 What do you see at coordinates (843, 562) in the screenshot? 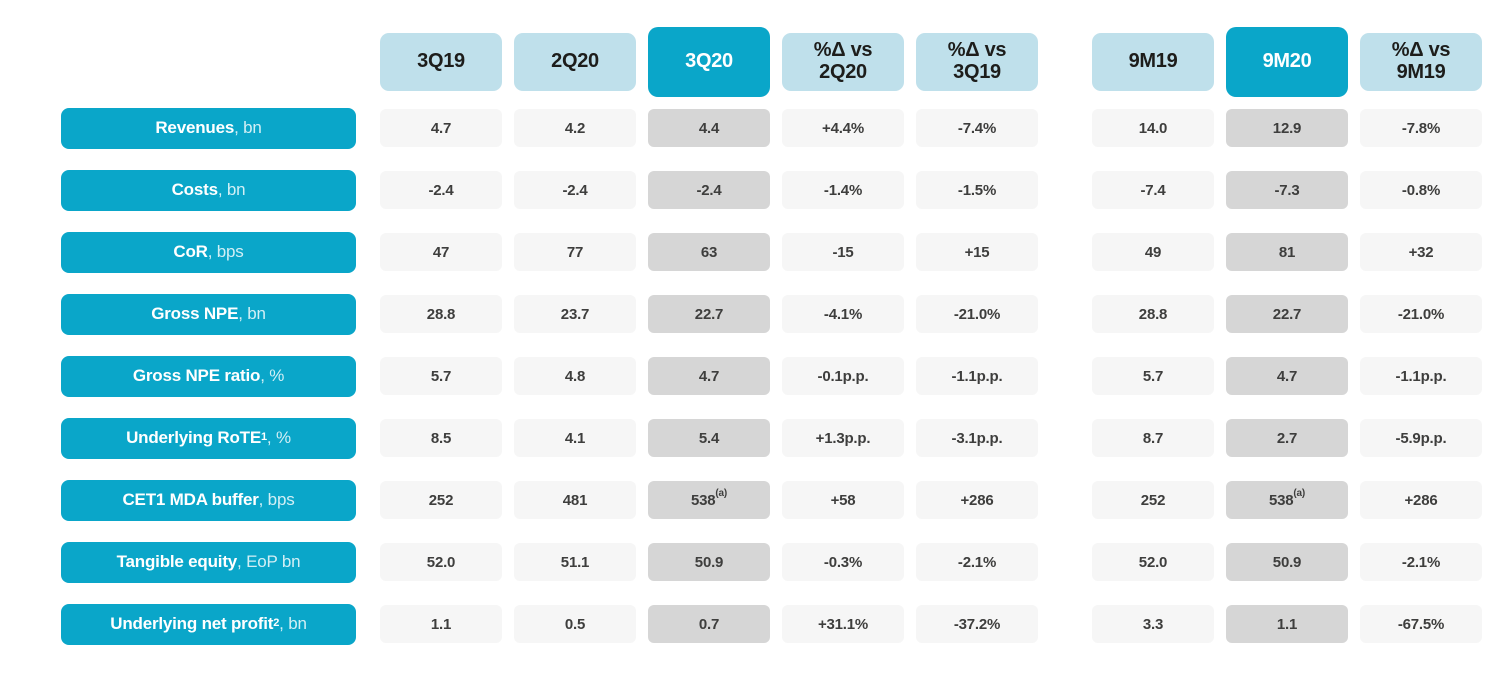
I see `cell-tangible-equity-delta-vs-2q20: -0.3%` at bounding box center [843, 562].